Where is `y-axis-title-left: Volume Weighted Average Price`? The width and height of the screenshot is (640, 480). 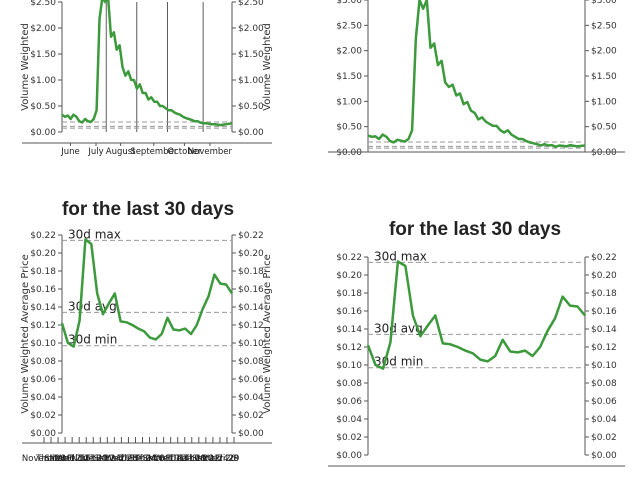
y-axis-title-left: Volume Weighted Average Price is located at coordinates (25, 334).